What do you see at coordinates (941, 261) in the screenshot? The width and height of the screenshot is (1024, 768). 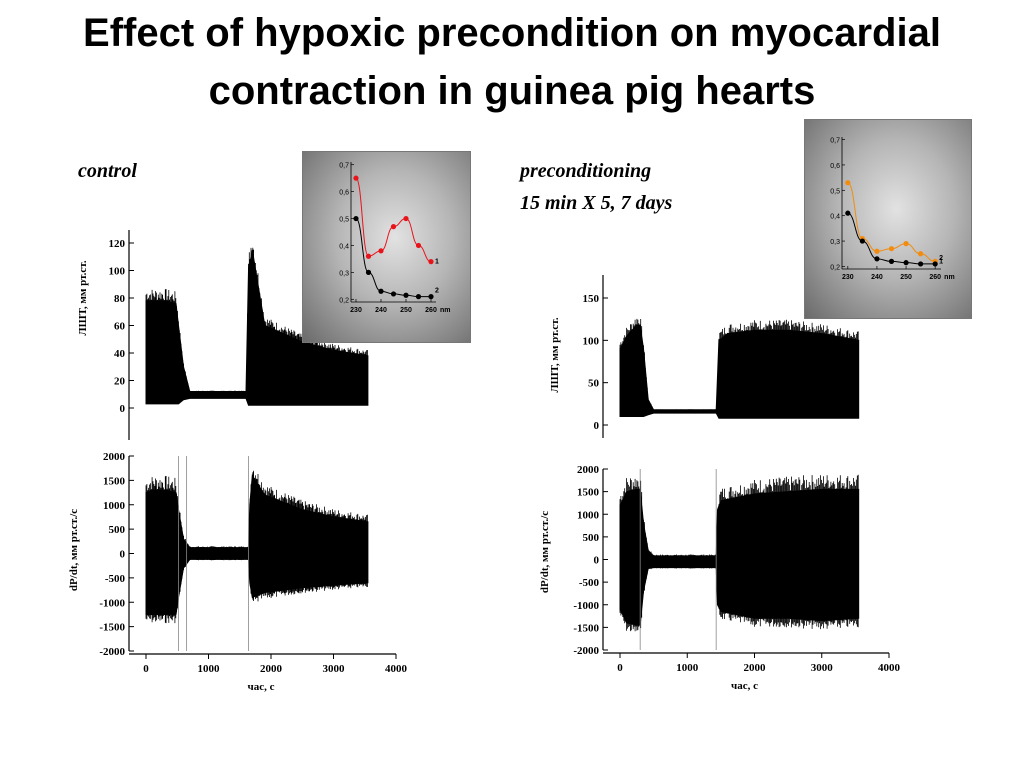 I see `precond_spectrum-series-1-label: 1` at bounding box center [941, 261].